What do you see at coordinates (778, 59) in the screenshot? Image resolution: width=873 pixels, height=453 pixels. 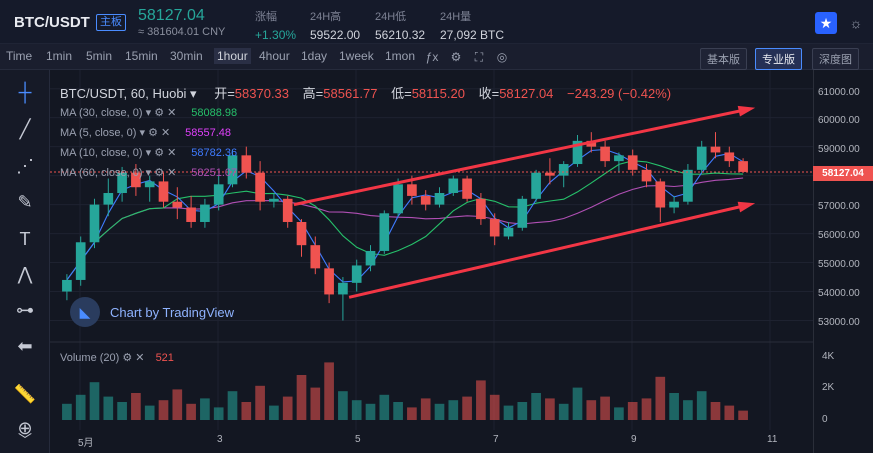 I see `version-pro: 专业版` at bounding box center [778, 59].